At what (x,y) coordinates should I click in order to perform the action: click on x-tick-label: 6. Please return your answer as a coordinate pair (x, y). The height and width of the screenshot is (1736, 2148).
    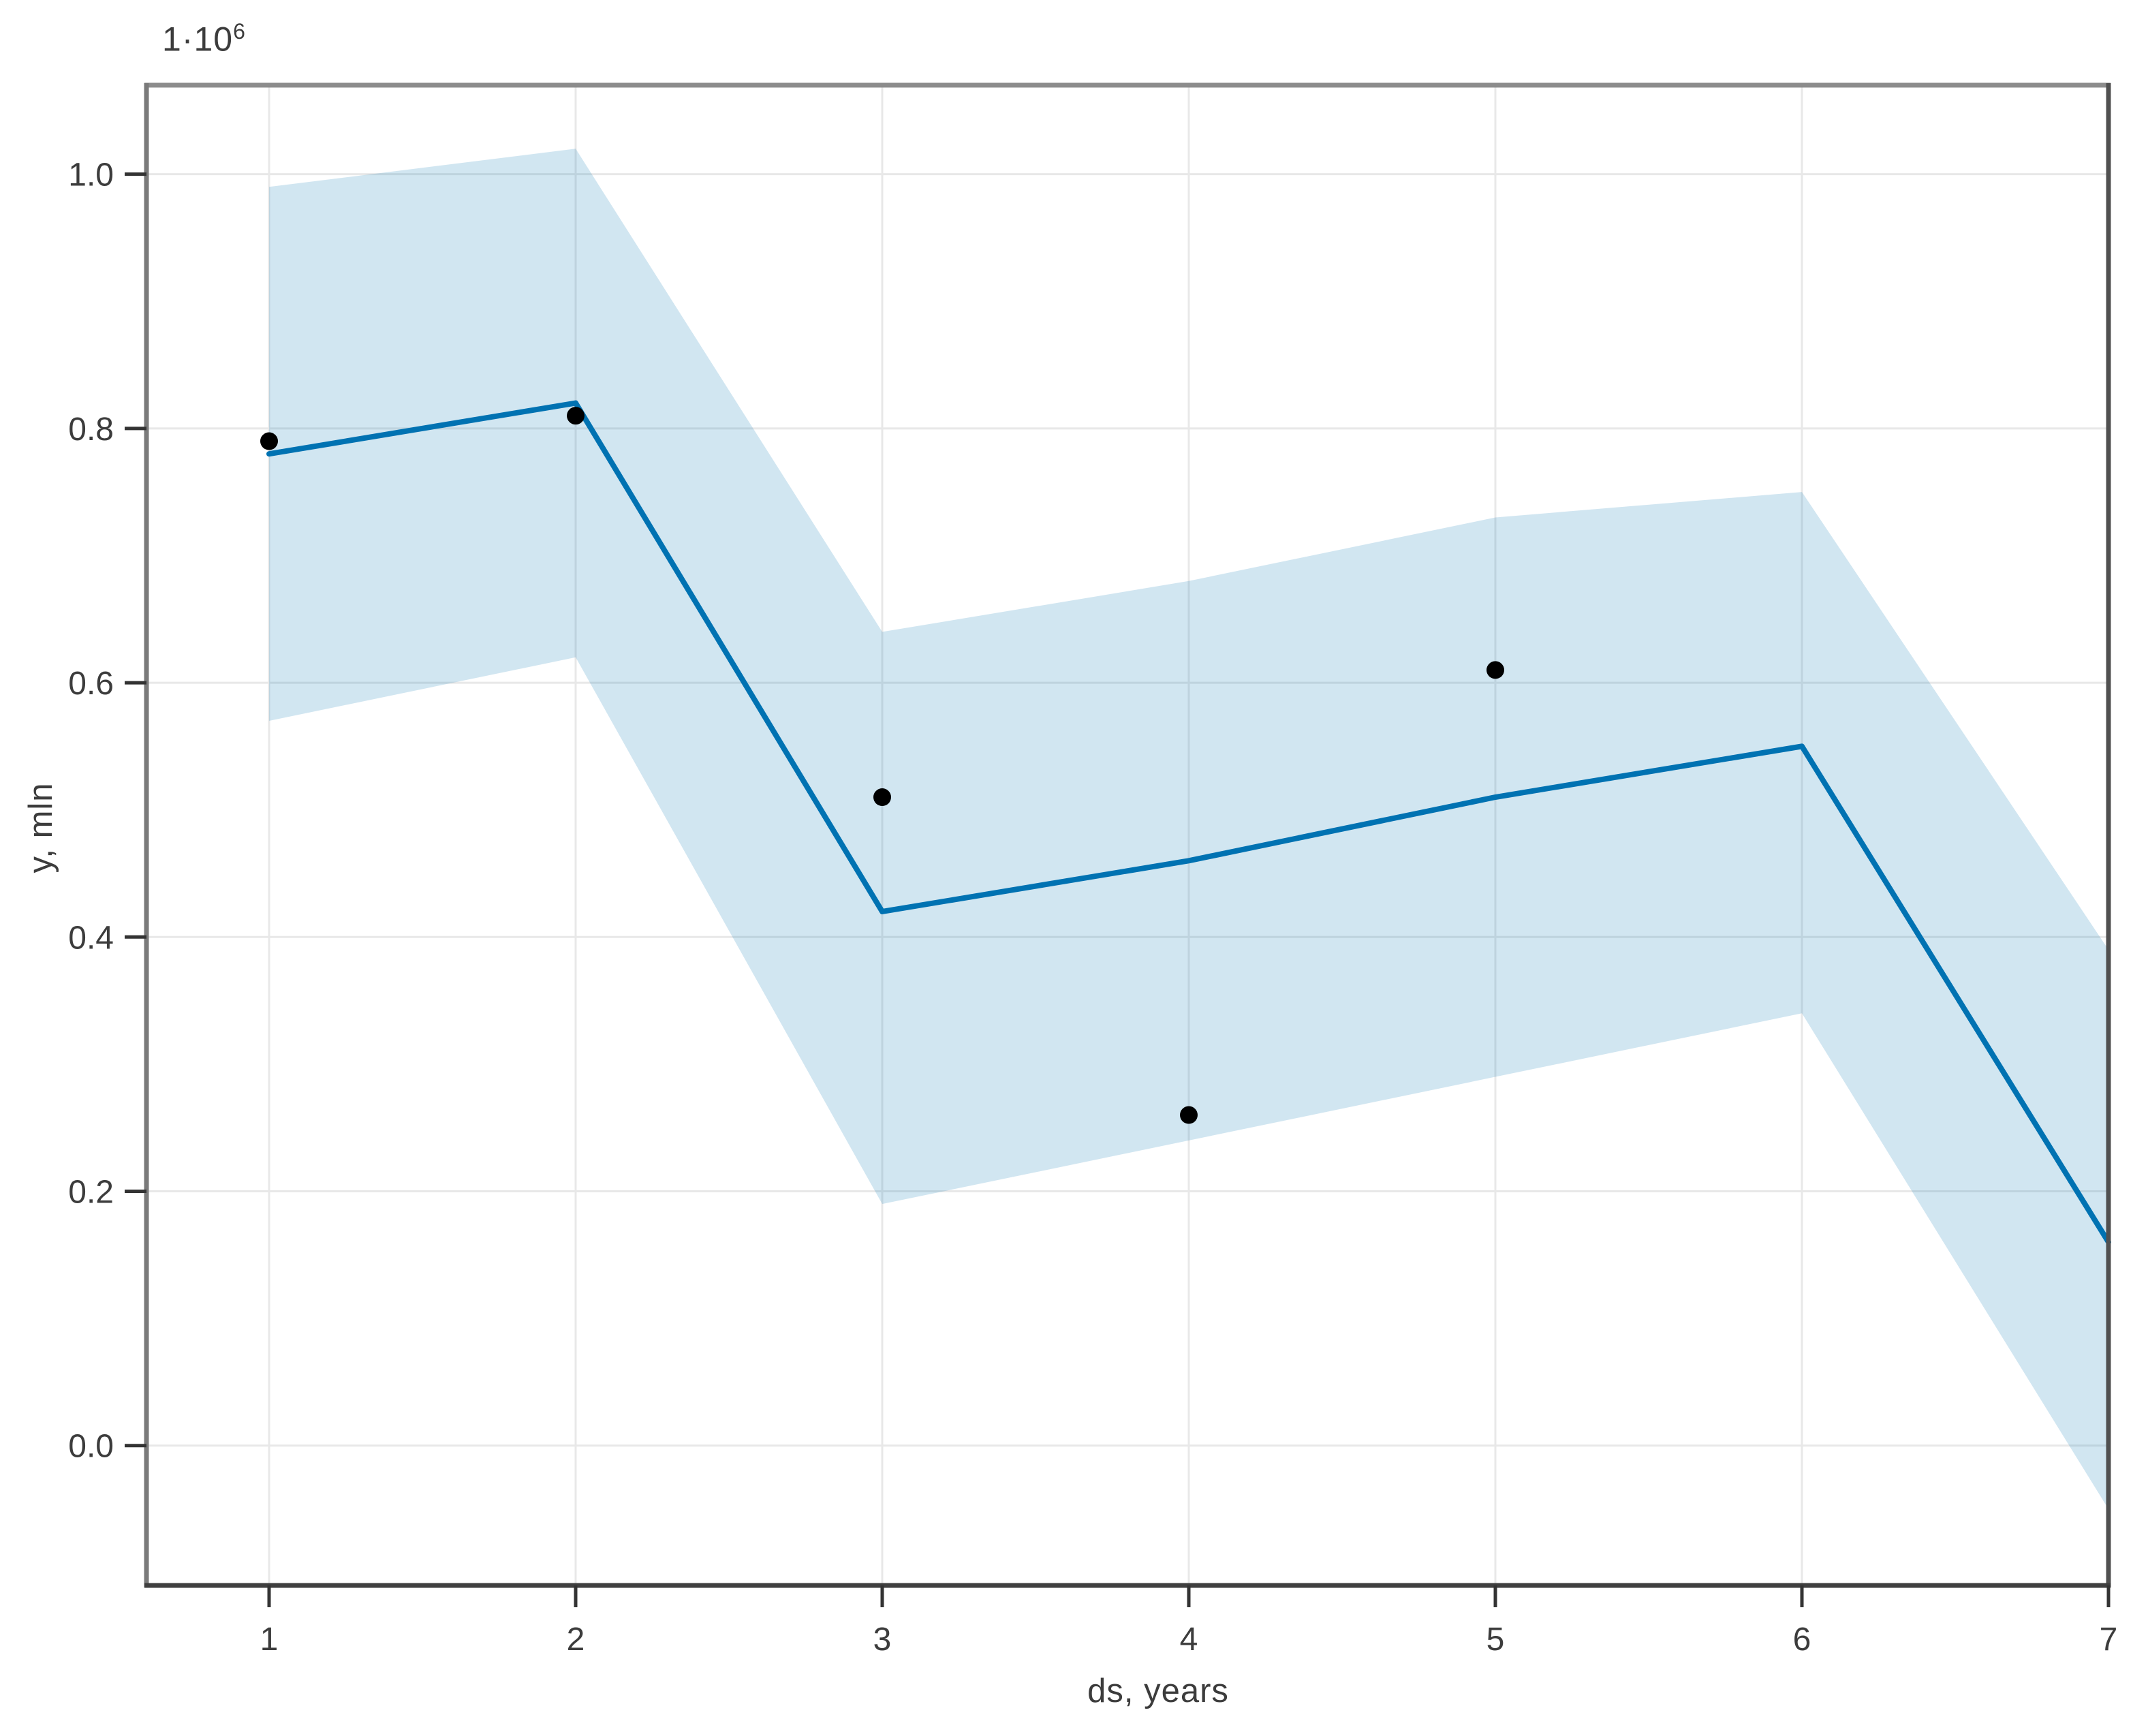
    Looking at the image, I should click on (1802, 1640).